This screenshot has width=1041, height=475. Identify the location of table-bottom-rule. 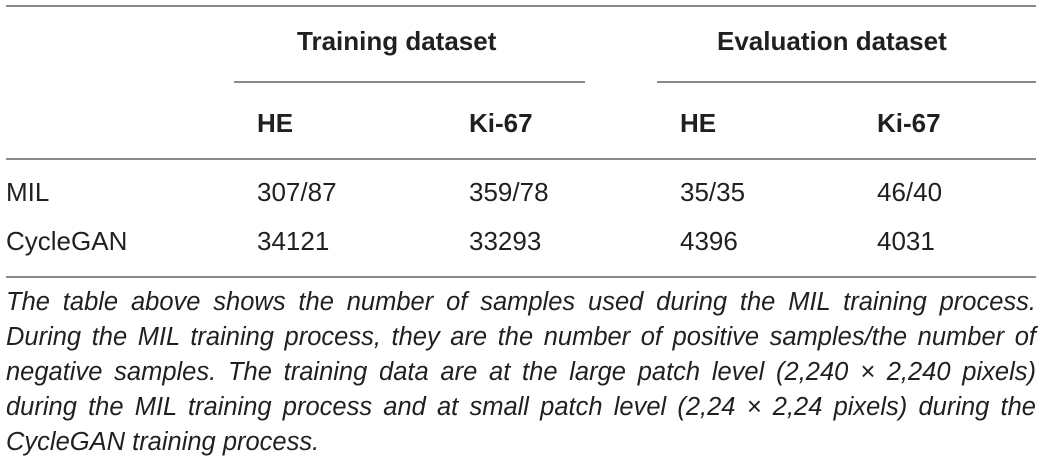
(521, 277).